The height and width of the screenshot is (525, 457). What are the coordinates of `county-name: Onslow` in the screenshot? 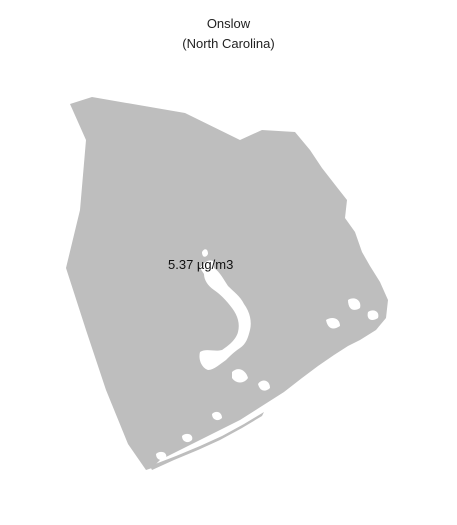 It's located at (228, 23).